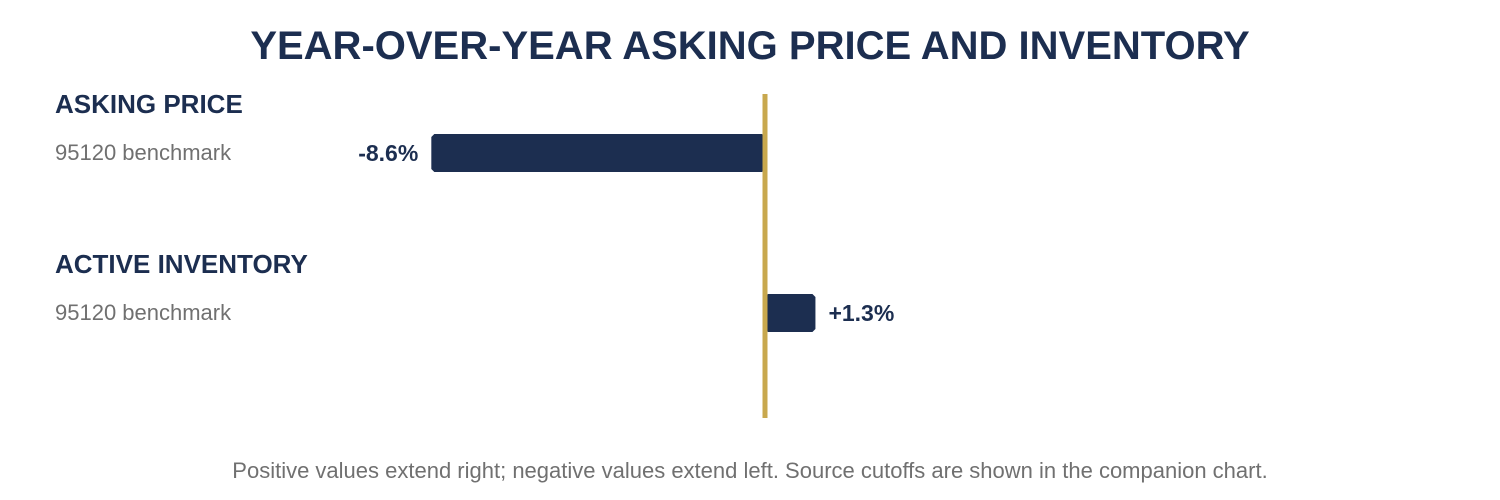 The width and height of the screenshot is (1500, 500). I want to click on value-label: -8.6%, so click(388, 153).